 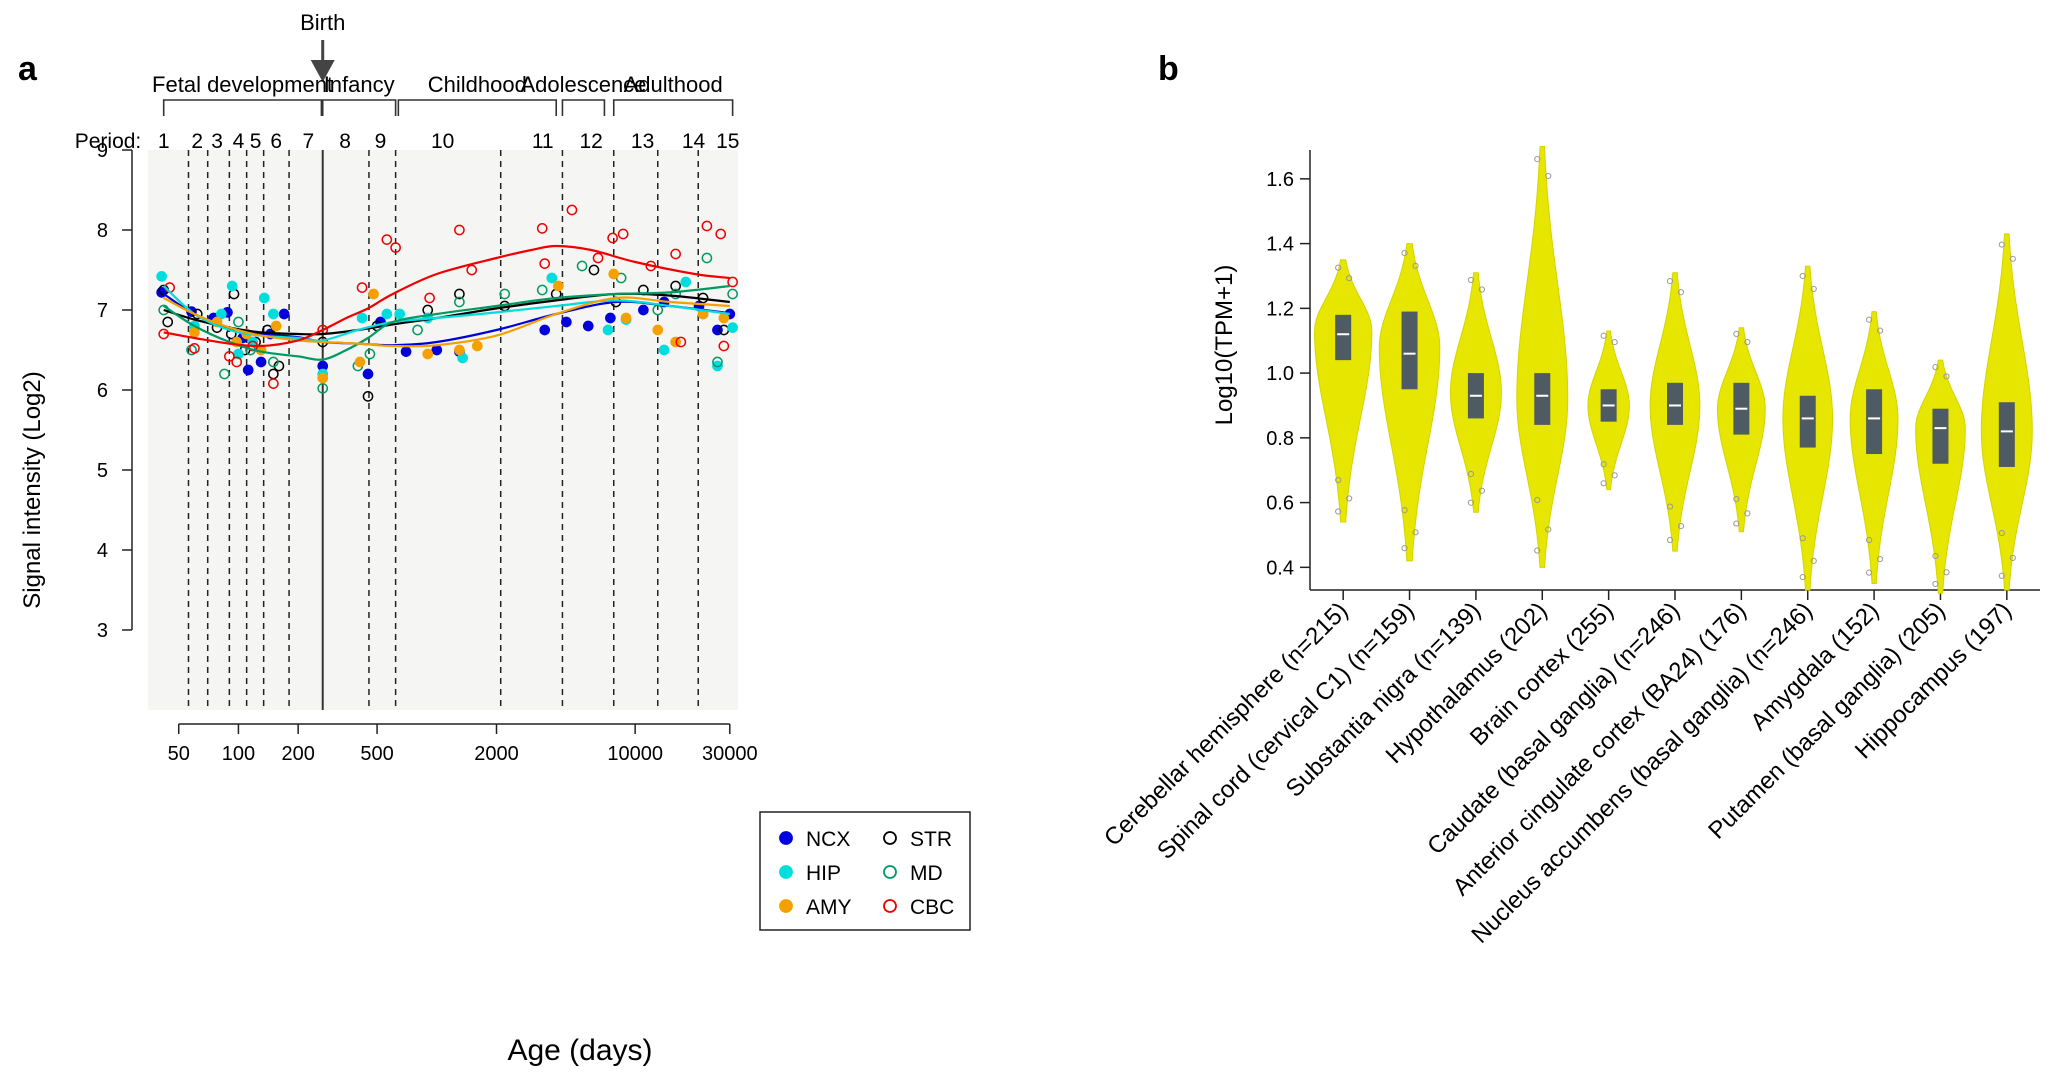 I want to click on legend-label-ncx: NCX, so click(x=828, y=839).